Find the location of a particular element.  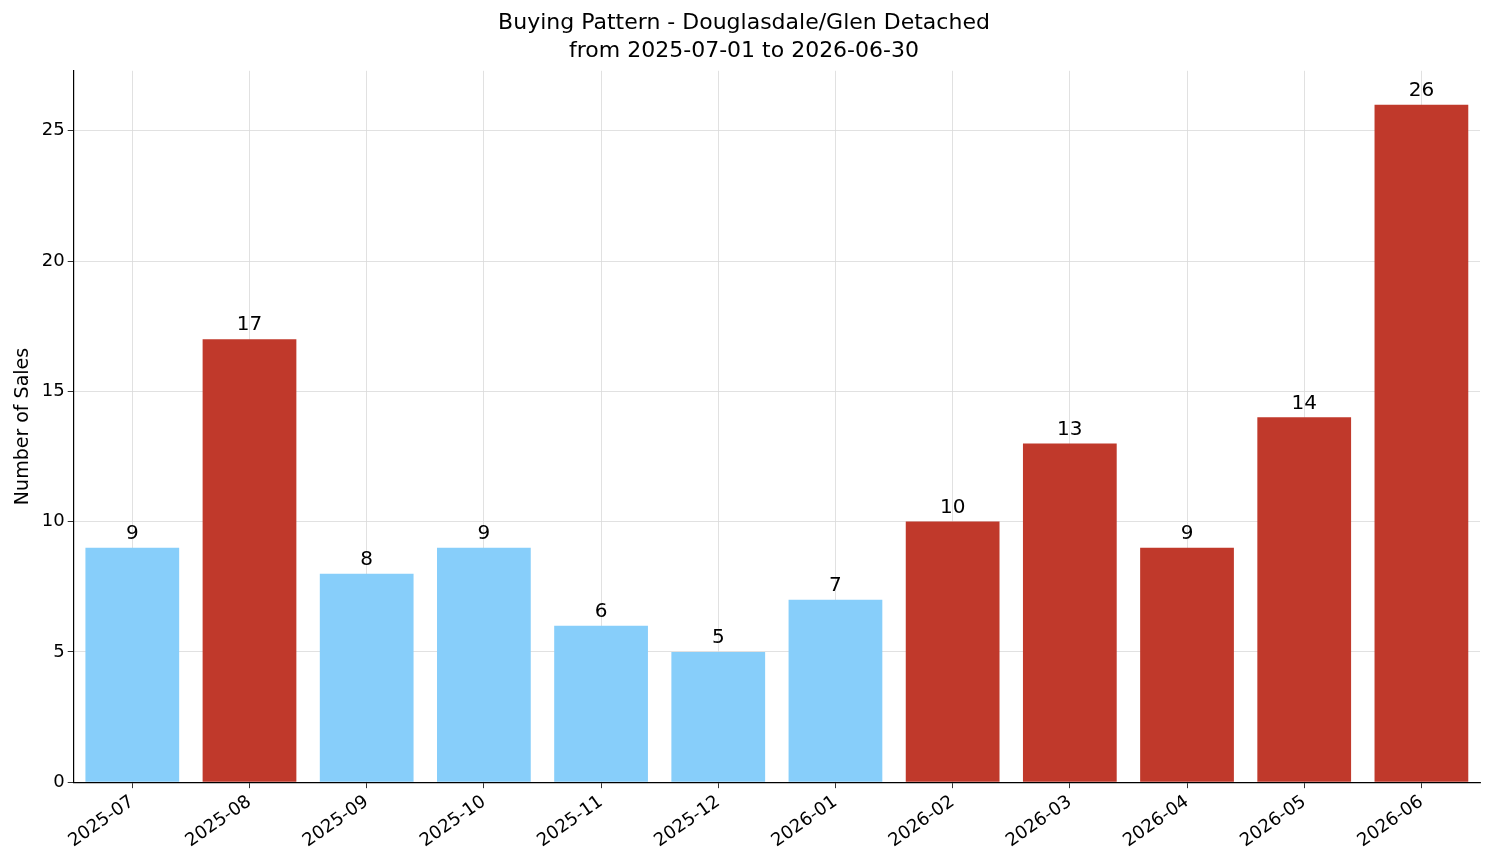

data-label: 13 is located at coordinates (1070, 427).